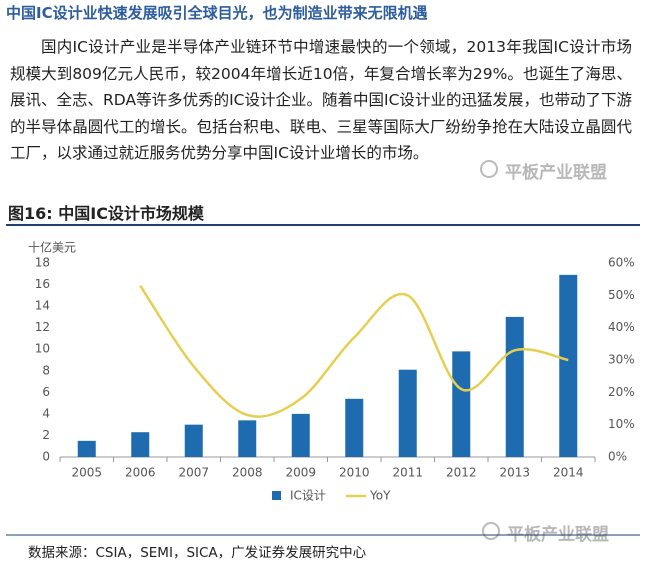 Image resolution: width=648 pixels, height=563 pixels. Describe the element at coordinates (354, 473) in the screenshot. I see `x-tick-label: 2010` at that location.